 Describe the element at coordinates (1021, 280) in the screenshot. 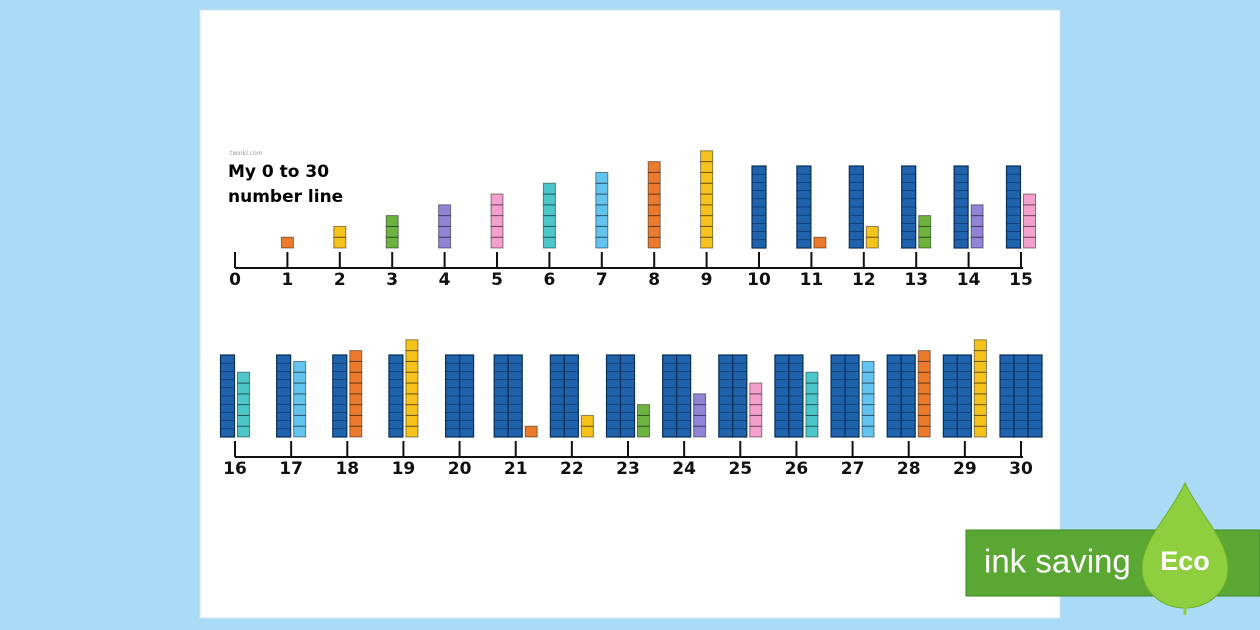

I see `number-label: 15` at that location.